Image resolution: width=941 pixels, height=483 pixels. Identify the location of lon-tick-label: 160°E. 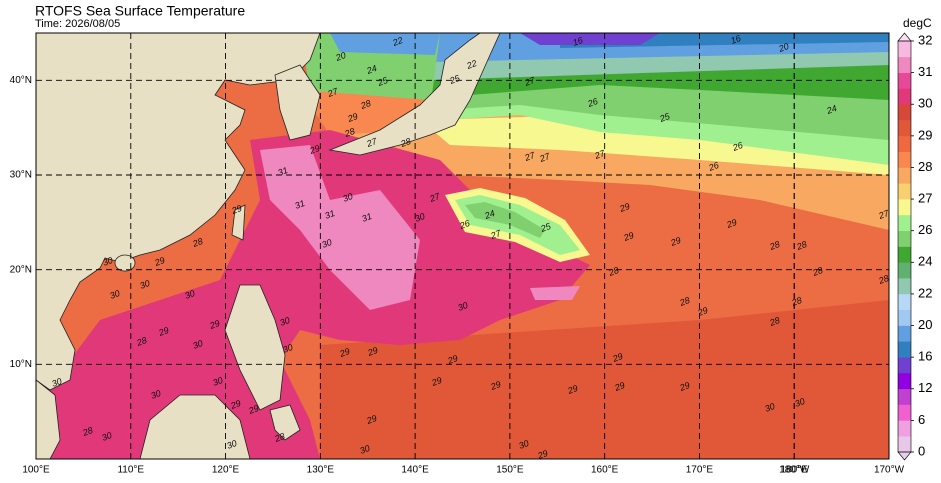
(605, 470).